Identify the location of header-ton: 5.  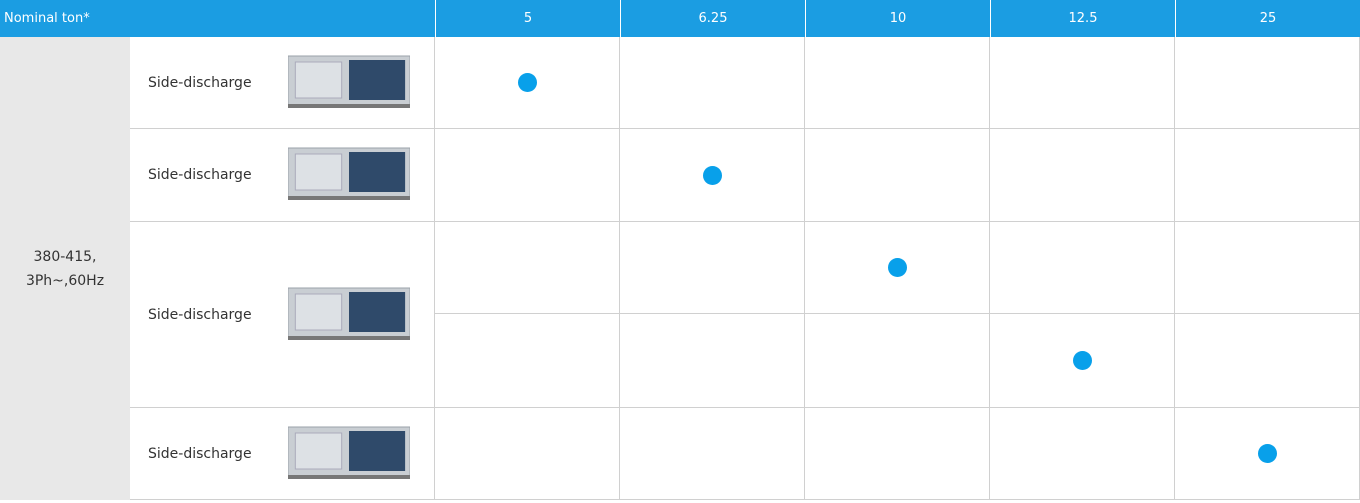
(527, 18).